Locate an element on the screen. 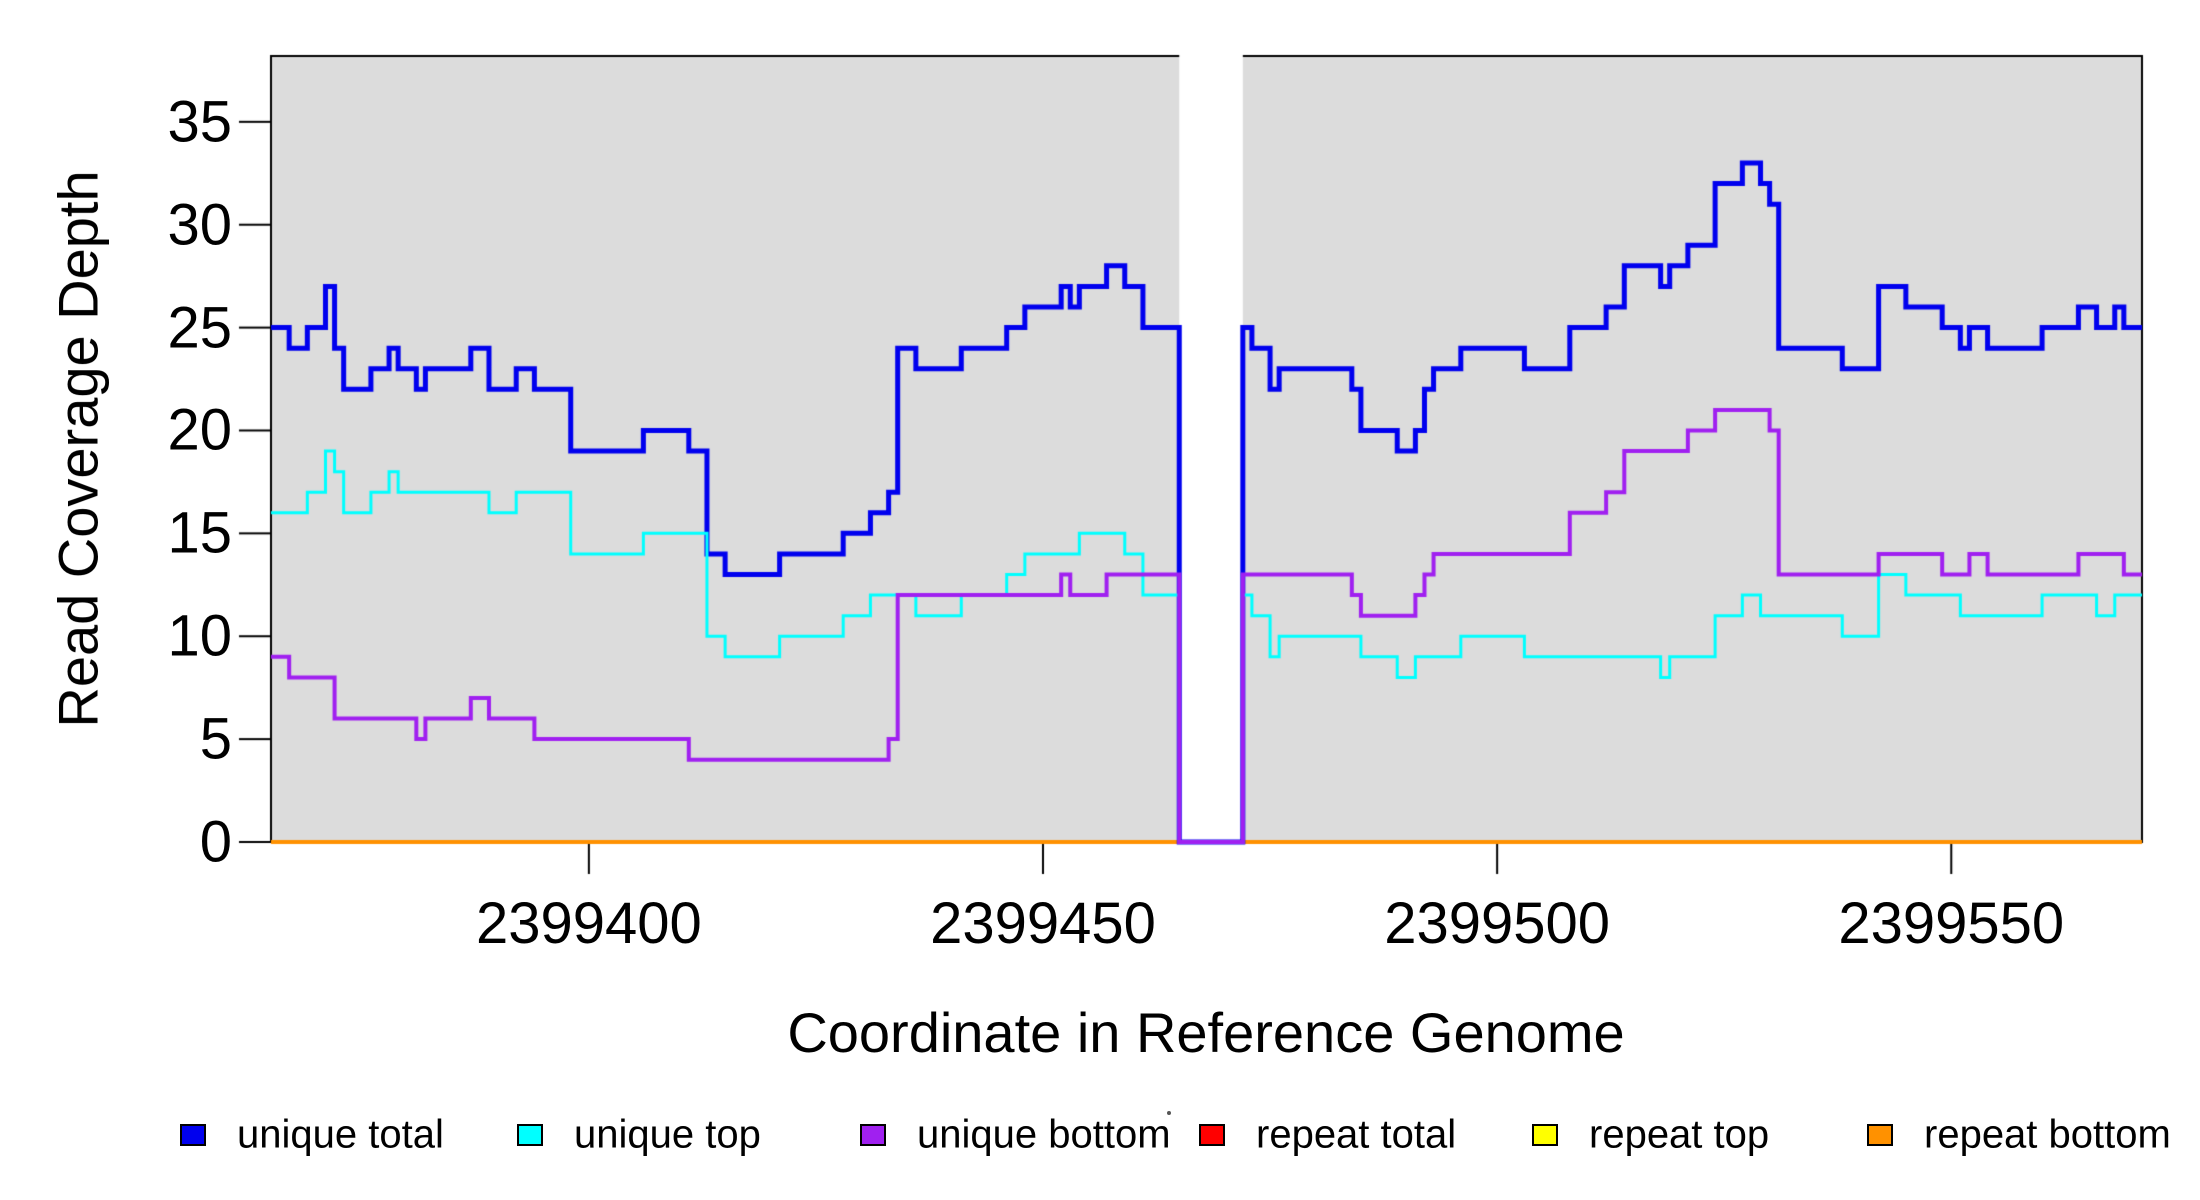  x-tick-label: 2399550 is located at coordinates (1951, 923).